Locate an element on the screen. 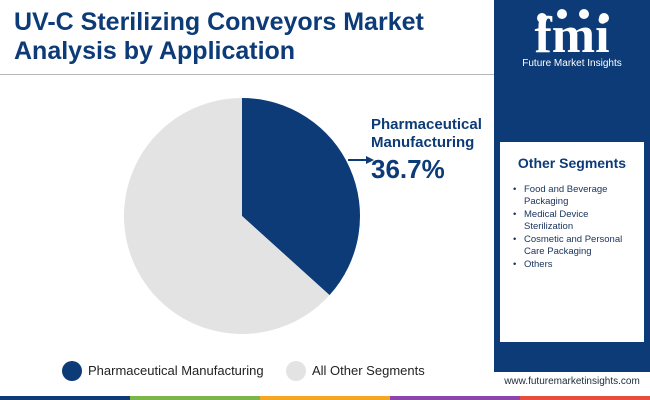 This screenshot has width=650, height=400. segment-item: Cosmetic and Personal Care Packaging is located at coordinates (575, 246).